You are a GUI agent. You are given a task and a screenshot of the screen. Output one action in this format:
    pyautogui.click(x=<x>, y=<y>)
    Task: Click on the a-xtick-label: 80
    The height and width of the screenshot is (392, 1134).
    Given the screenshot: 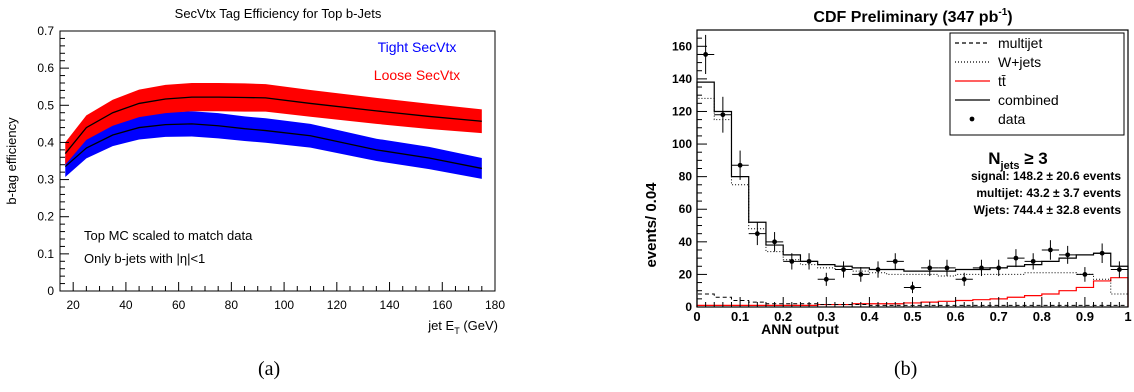 What is the action you would take?
    pyautogui.click(x=232, y=305)
    